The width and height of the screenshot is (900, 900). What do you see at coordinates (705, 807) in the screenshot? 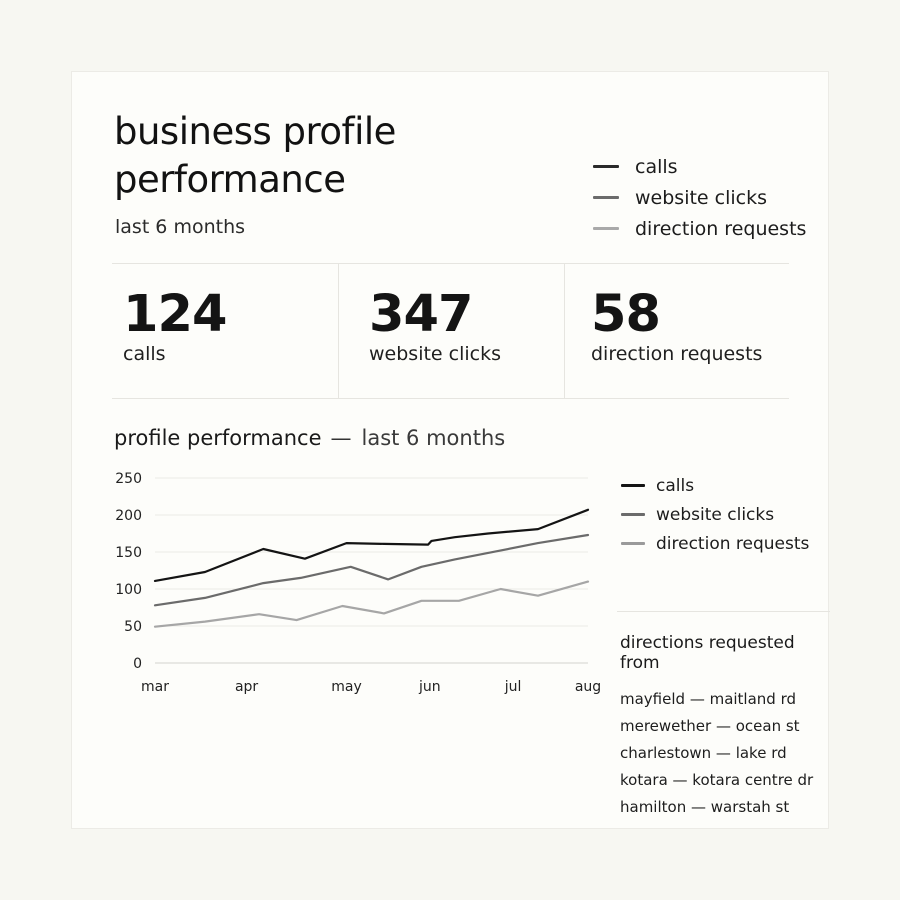
I see `list-item: hamilton — warstah st` at bounding box center [705, 807].